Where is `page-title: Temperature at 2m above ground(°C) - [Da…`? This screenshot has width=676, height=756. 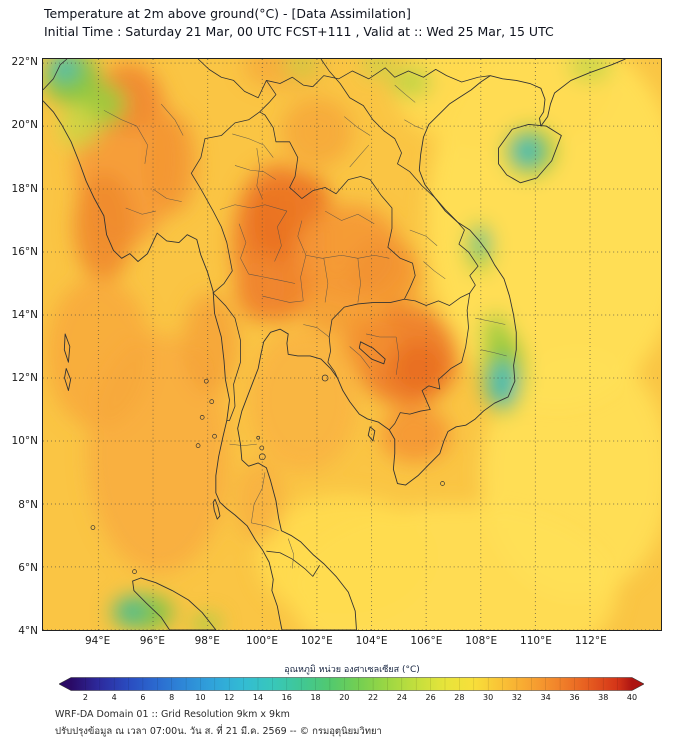
page-title: Temperature at 2m above ground(°C) - [Da… is located at coordinates (227, 13).